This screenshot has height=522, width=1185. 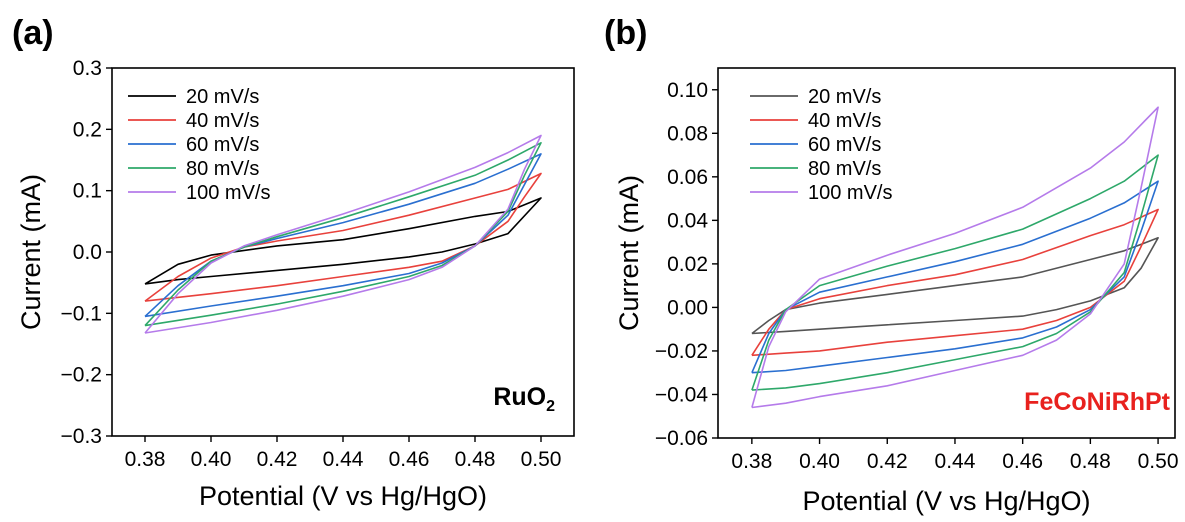 I want to click on panel-b-y-tick-label: 0.08, so click(x=687, y=133).